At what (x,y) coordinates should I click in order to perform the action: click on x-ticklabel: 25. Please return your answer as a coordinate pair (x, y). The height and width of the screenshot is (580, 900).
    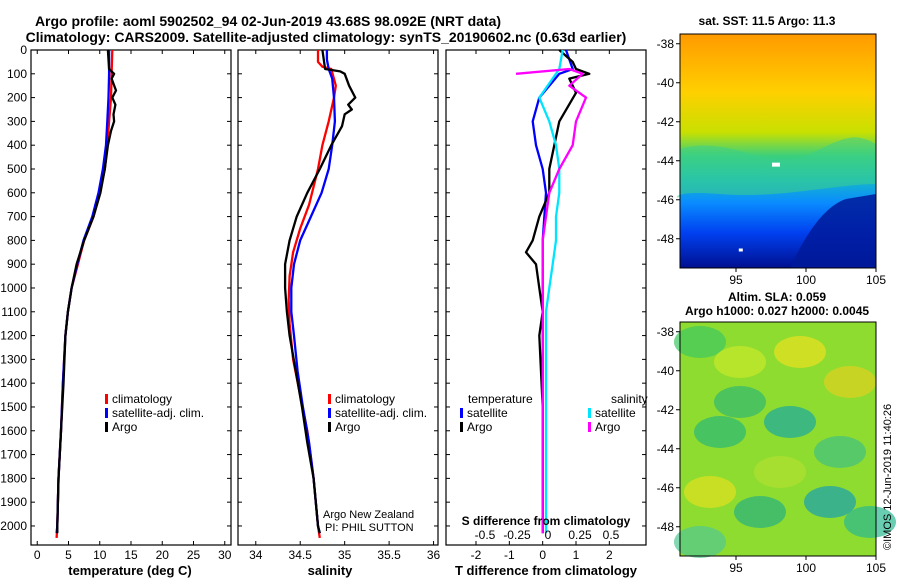
    Looking at the image, I should click on (194, 555).